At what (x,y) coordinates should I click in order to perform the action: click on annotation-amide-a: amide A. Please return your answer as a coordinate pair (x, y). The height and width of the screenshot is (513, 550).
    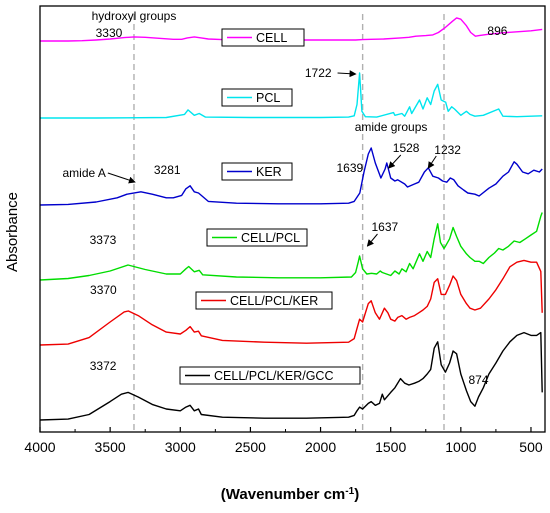
    Looking at the image, I should click on (99, 175).